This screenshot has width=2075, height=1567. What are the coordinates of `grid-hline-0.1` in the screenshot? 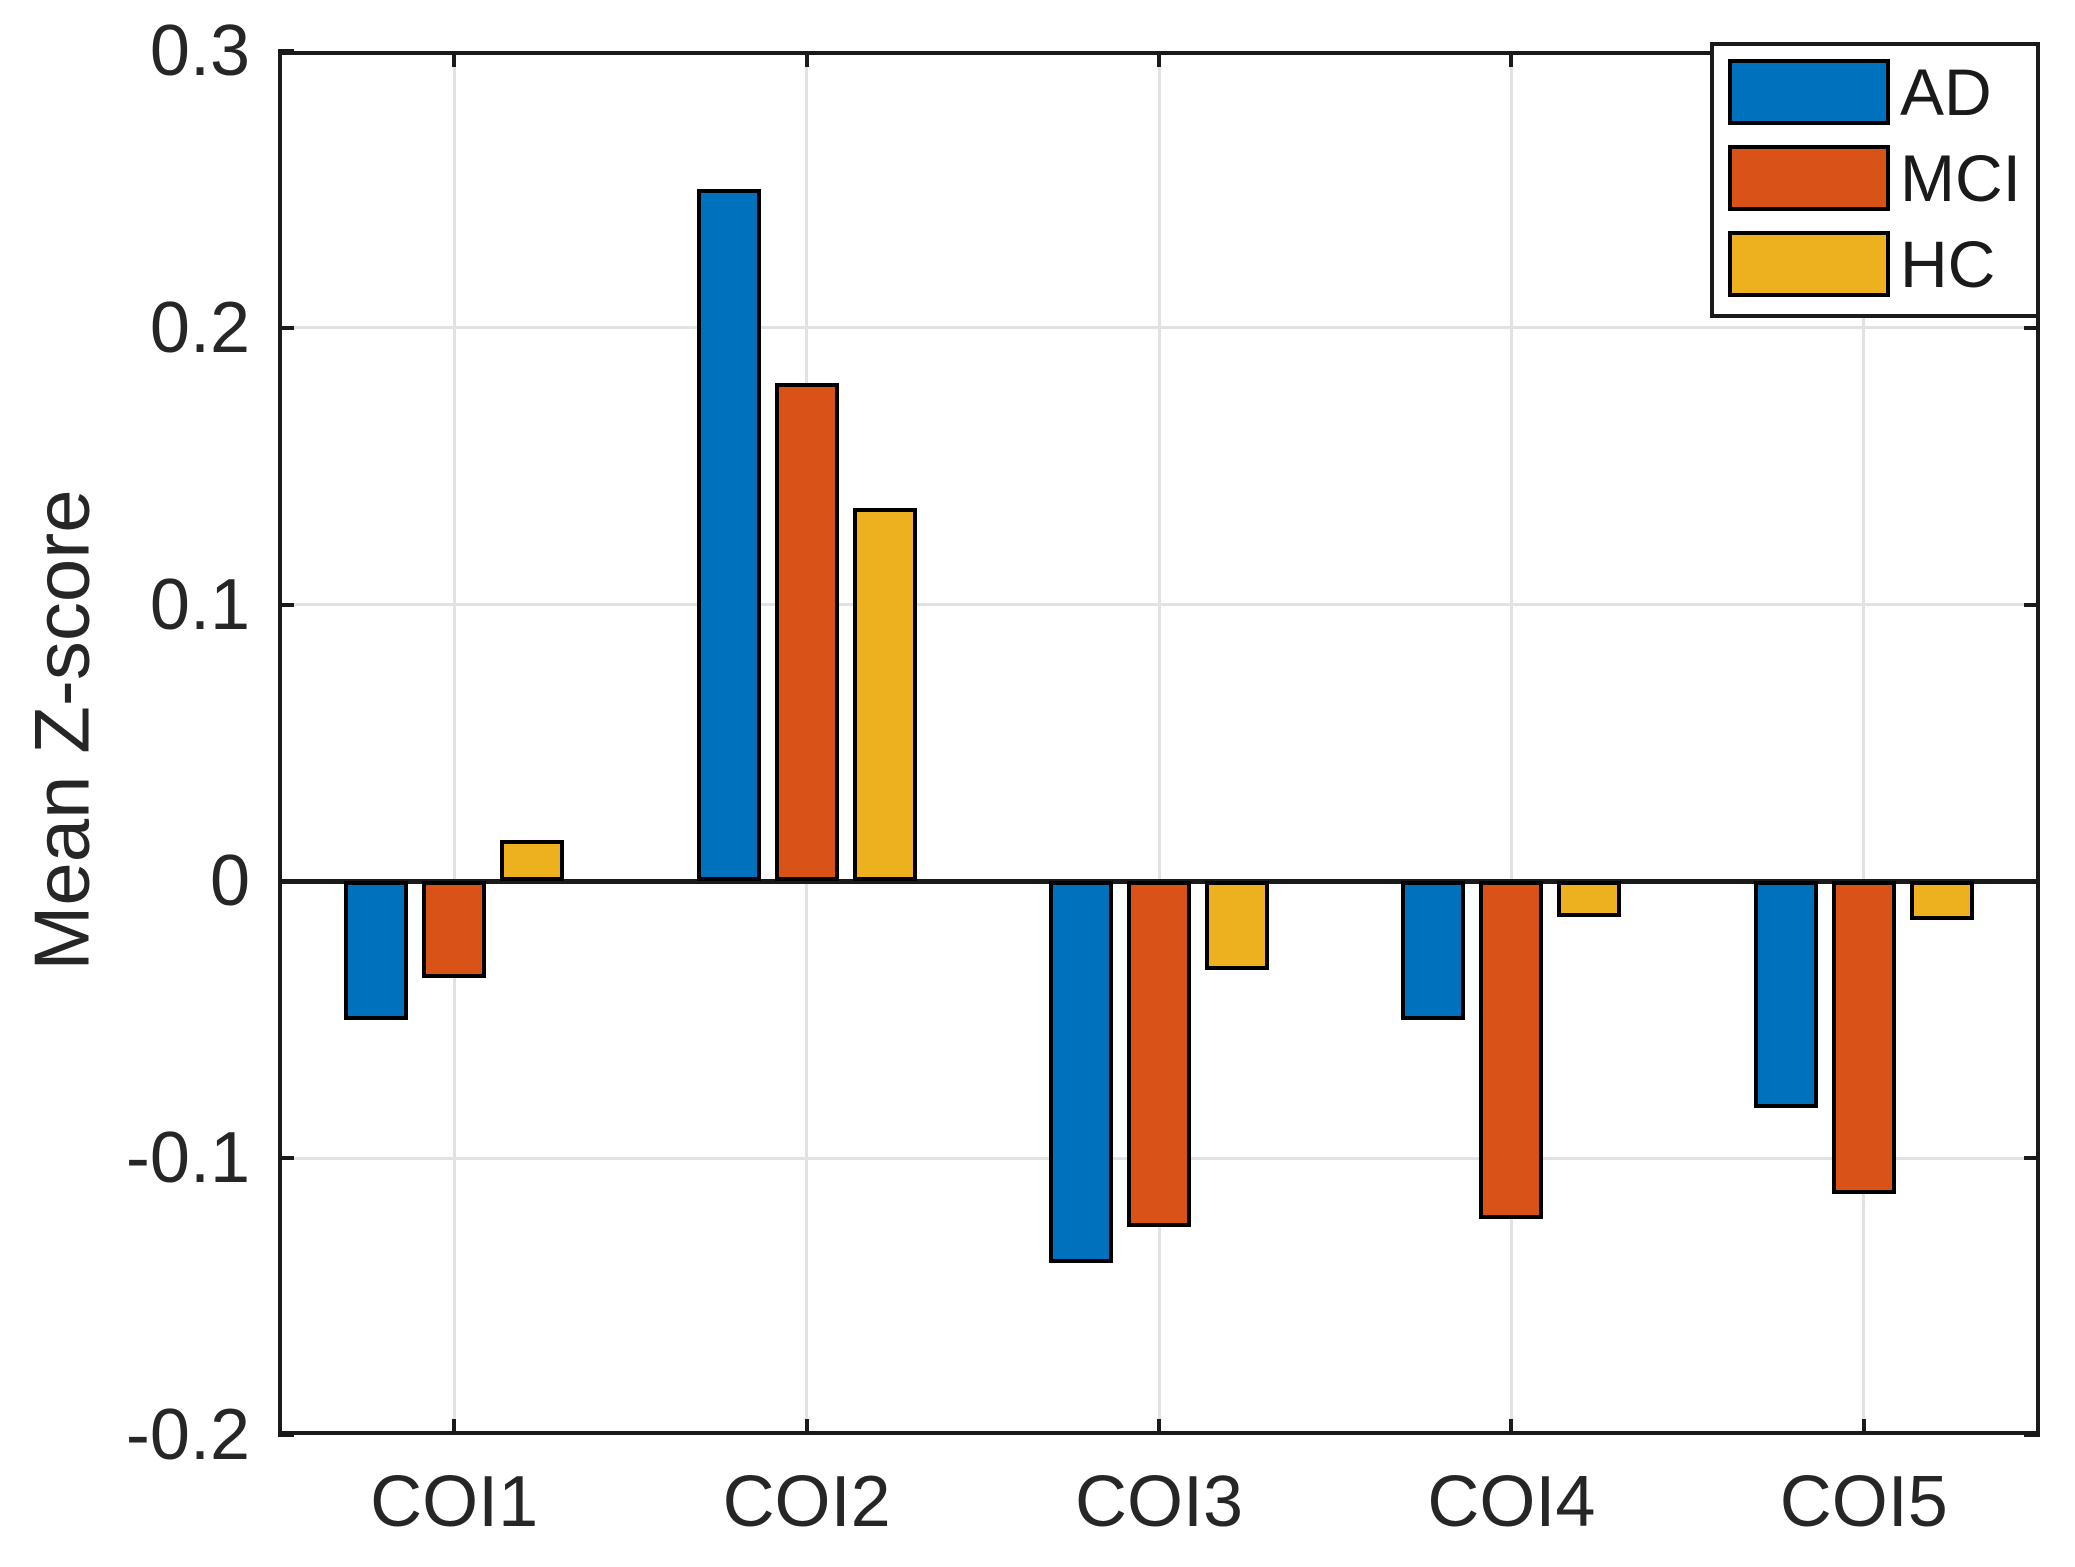 It's located at (1159, 605).